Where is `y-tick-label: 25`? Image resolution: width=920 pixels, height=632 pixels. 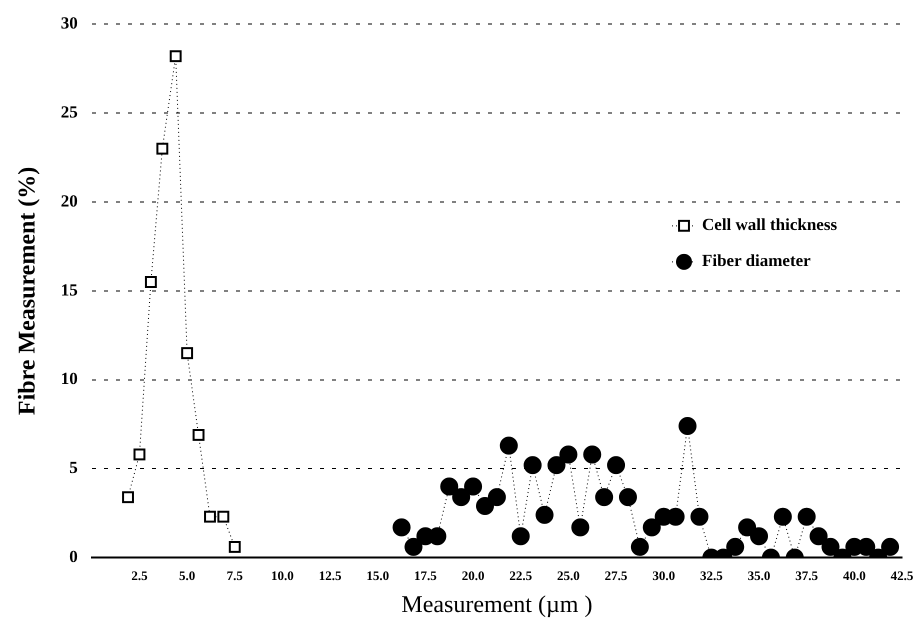 y-tick-label: 25 is located at coordinates (69, 112).